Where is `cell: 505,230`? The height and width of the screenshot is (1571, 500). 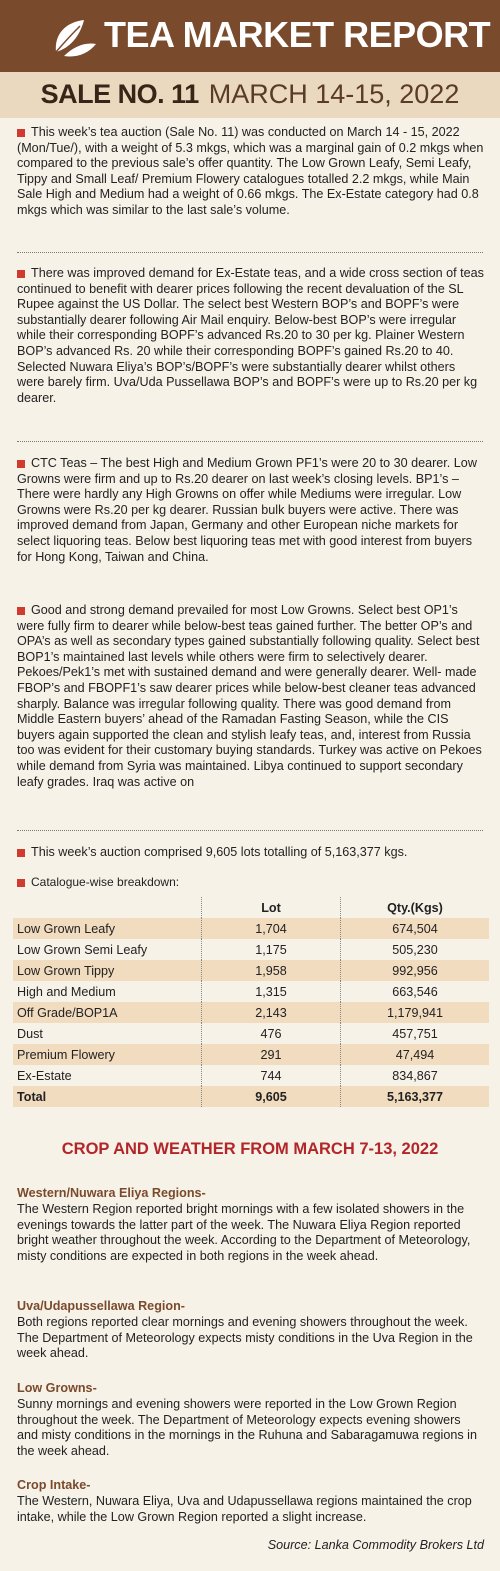 cell: 505,230 is located at coordinates (414, 949).